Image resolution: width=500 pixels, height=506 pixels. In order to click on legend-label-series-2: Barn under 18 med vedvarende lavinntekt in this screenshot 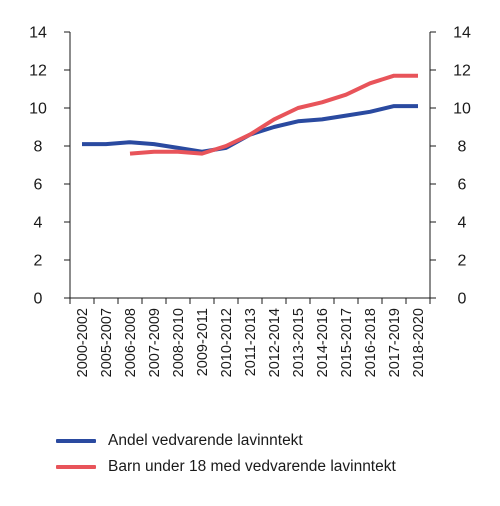, I will do `click(252, 466)`.